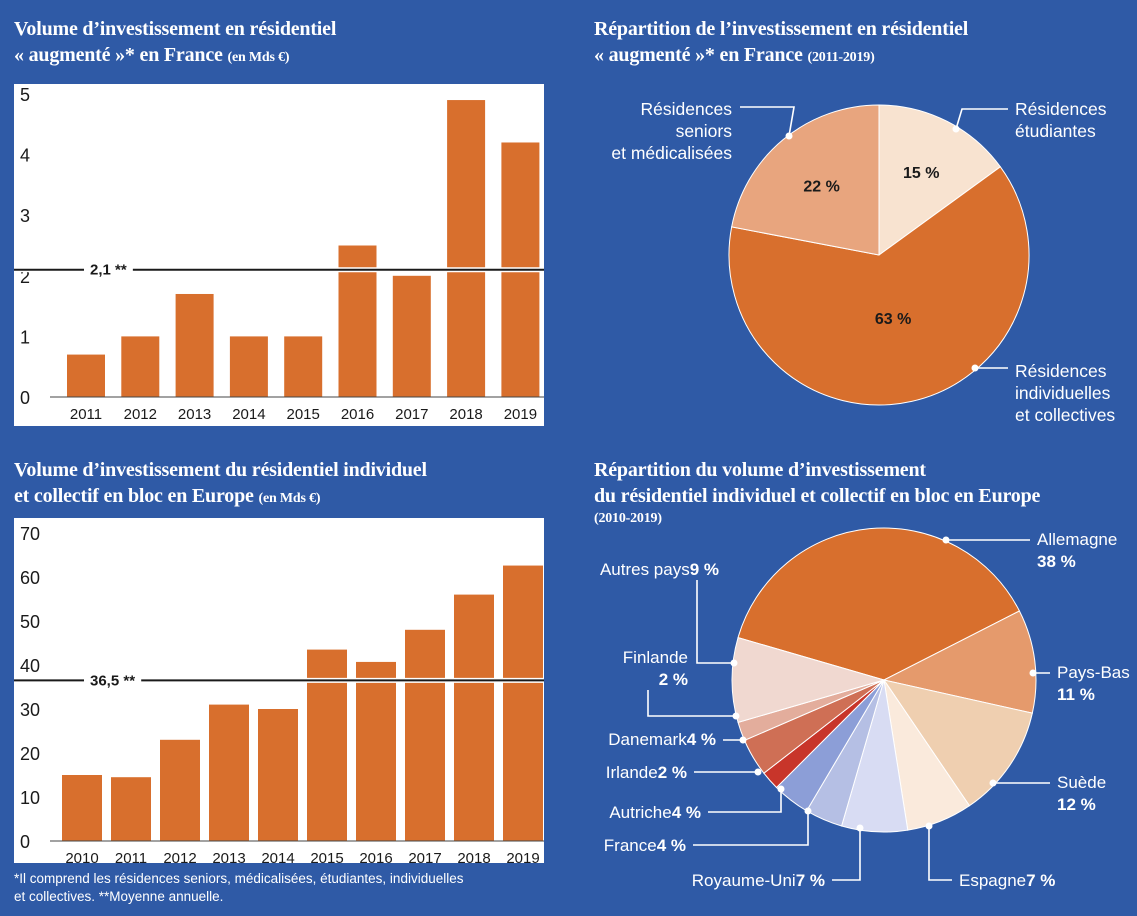 The image size is (1137, 916). Describe the element at coordinates (30, 666) in the screenshot. I see `y-tick-label: 40` at that location.